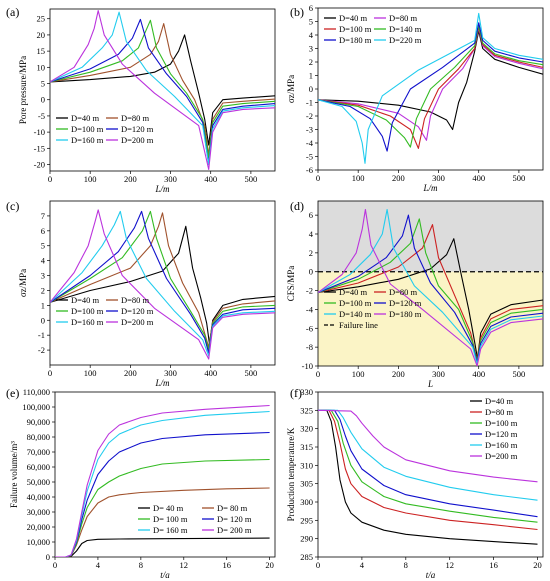 The height and width of the screenshot is (581, 550). I want to click on y-axis-label: CFS/MPa, so click(291, 284).